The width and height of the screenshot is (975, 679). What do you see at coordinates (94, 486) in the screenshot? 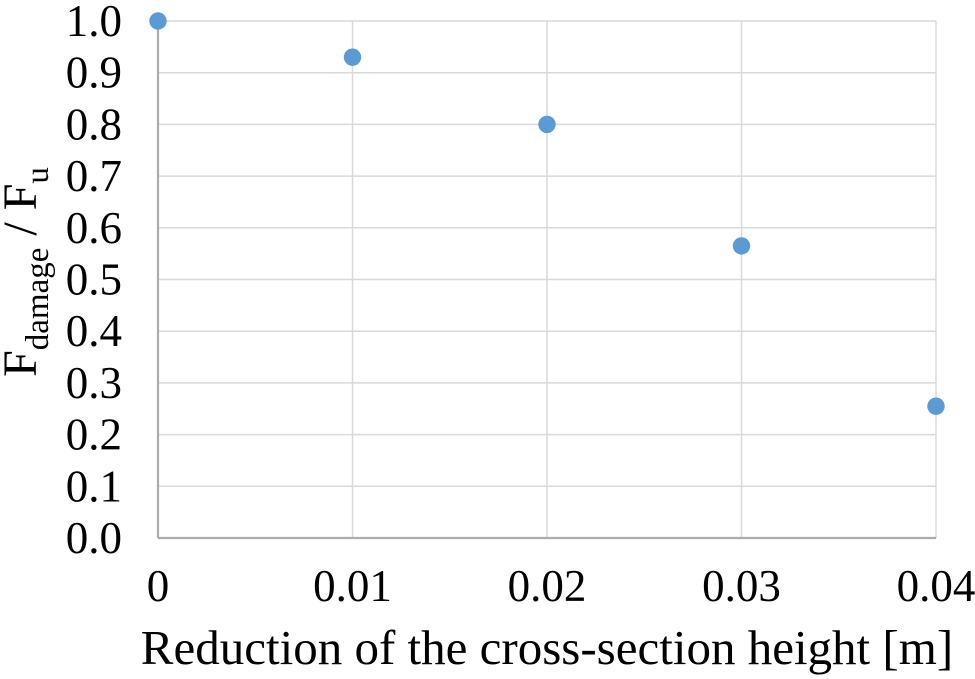
I see `y-tick-label: 0.1` at bounding box center [94, 486].